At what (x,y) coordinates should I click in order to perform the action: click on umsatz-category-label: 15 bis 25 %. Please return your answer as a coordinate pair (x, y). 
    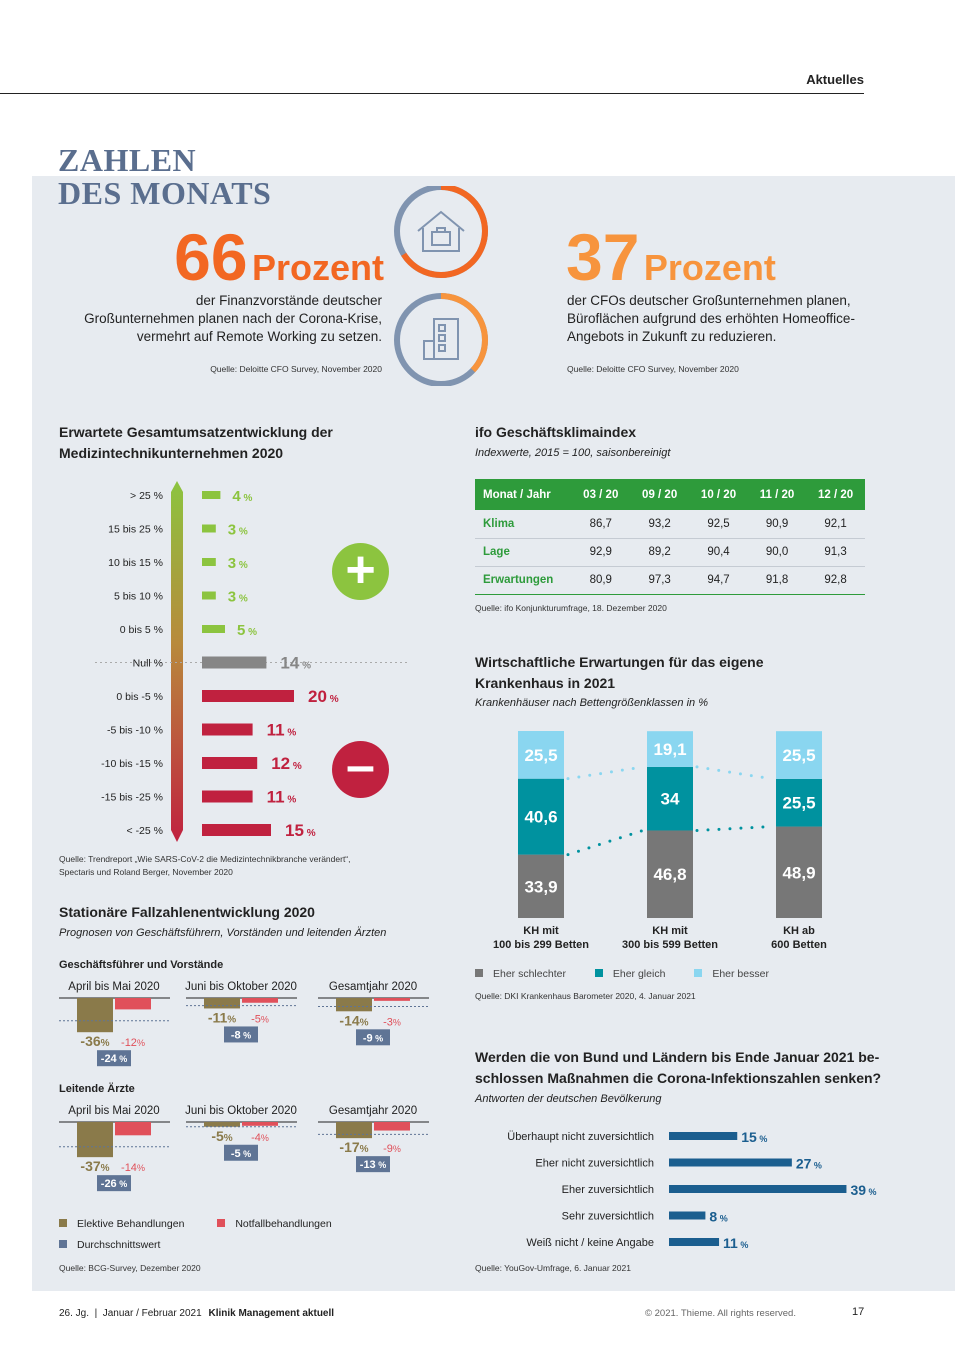
    Looking at the image, I should click on (135, 530).